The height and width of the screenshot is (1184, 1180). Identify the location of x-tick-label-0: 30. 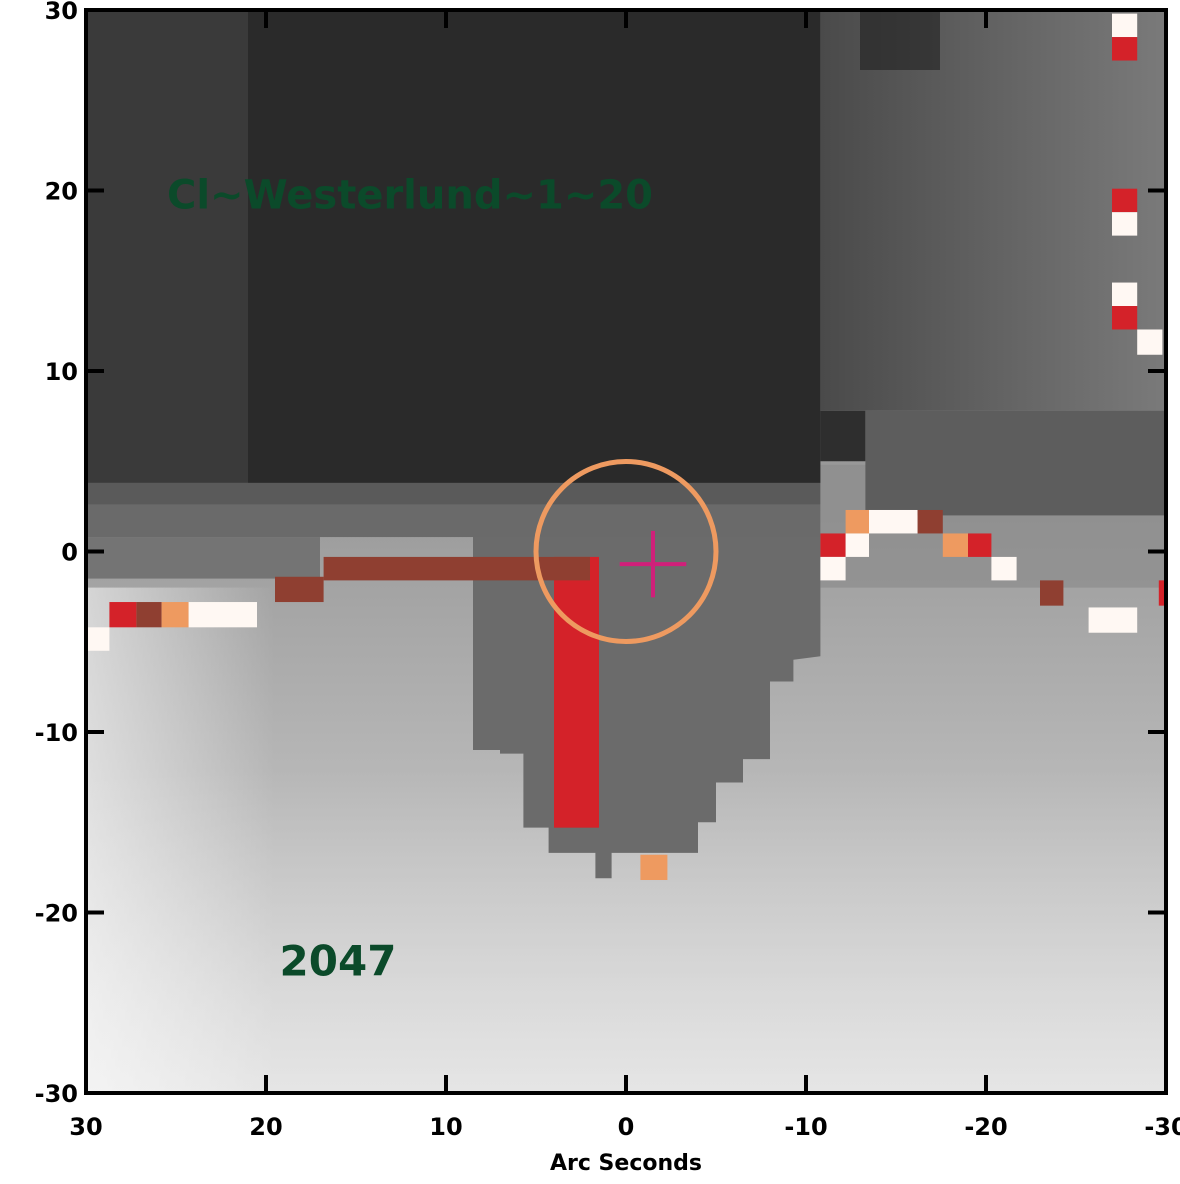
(85, 1127).